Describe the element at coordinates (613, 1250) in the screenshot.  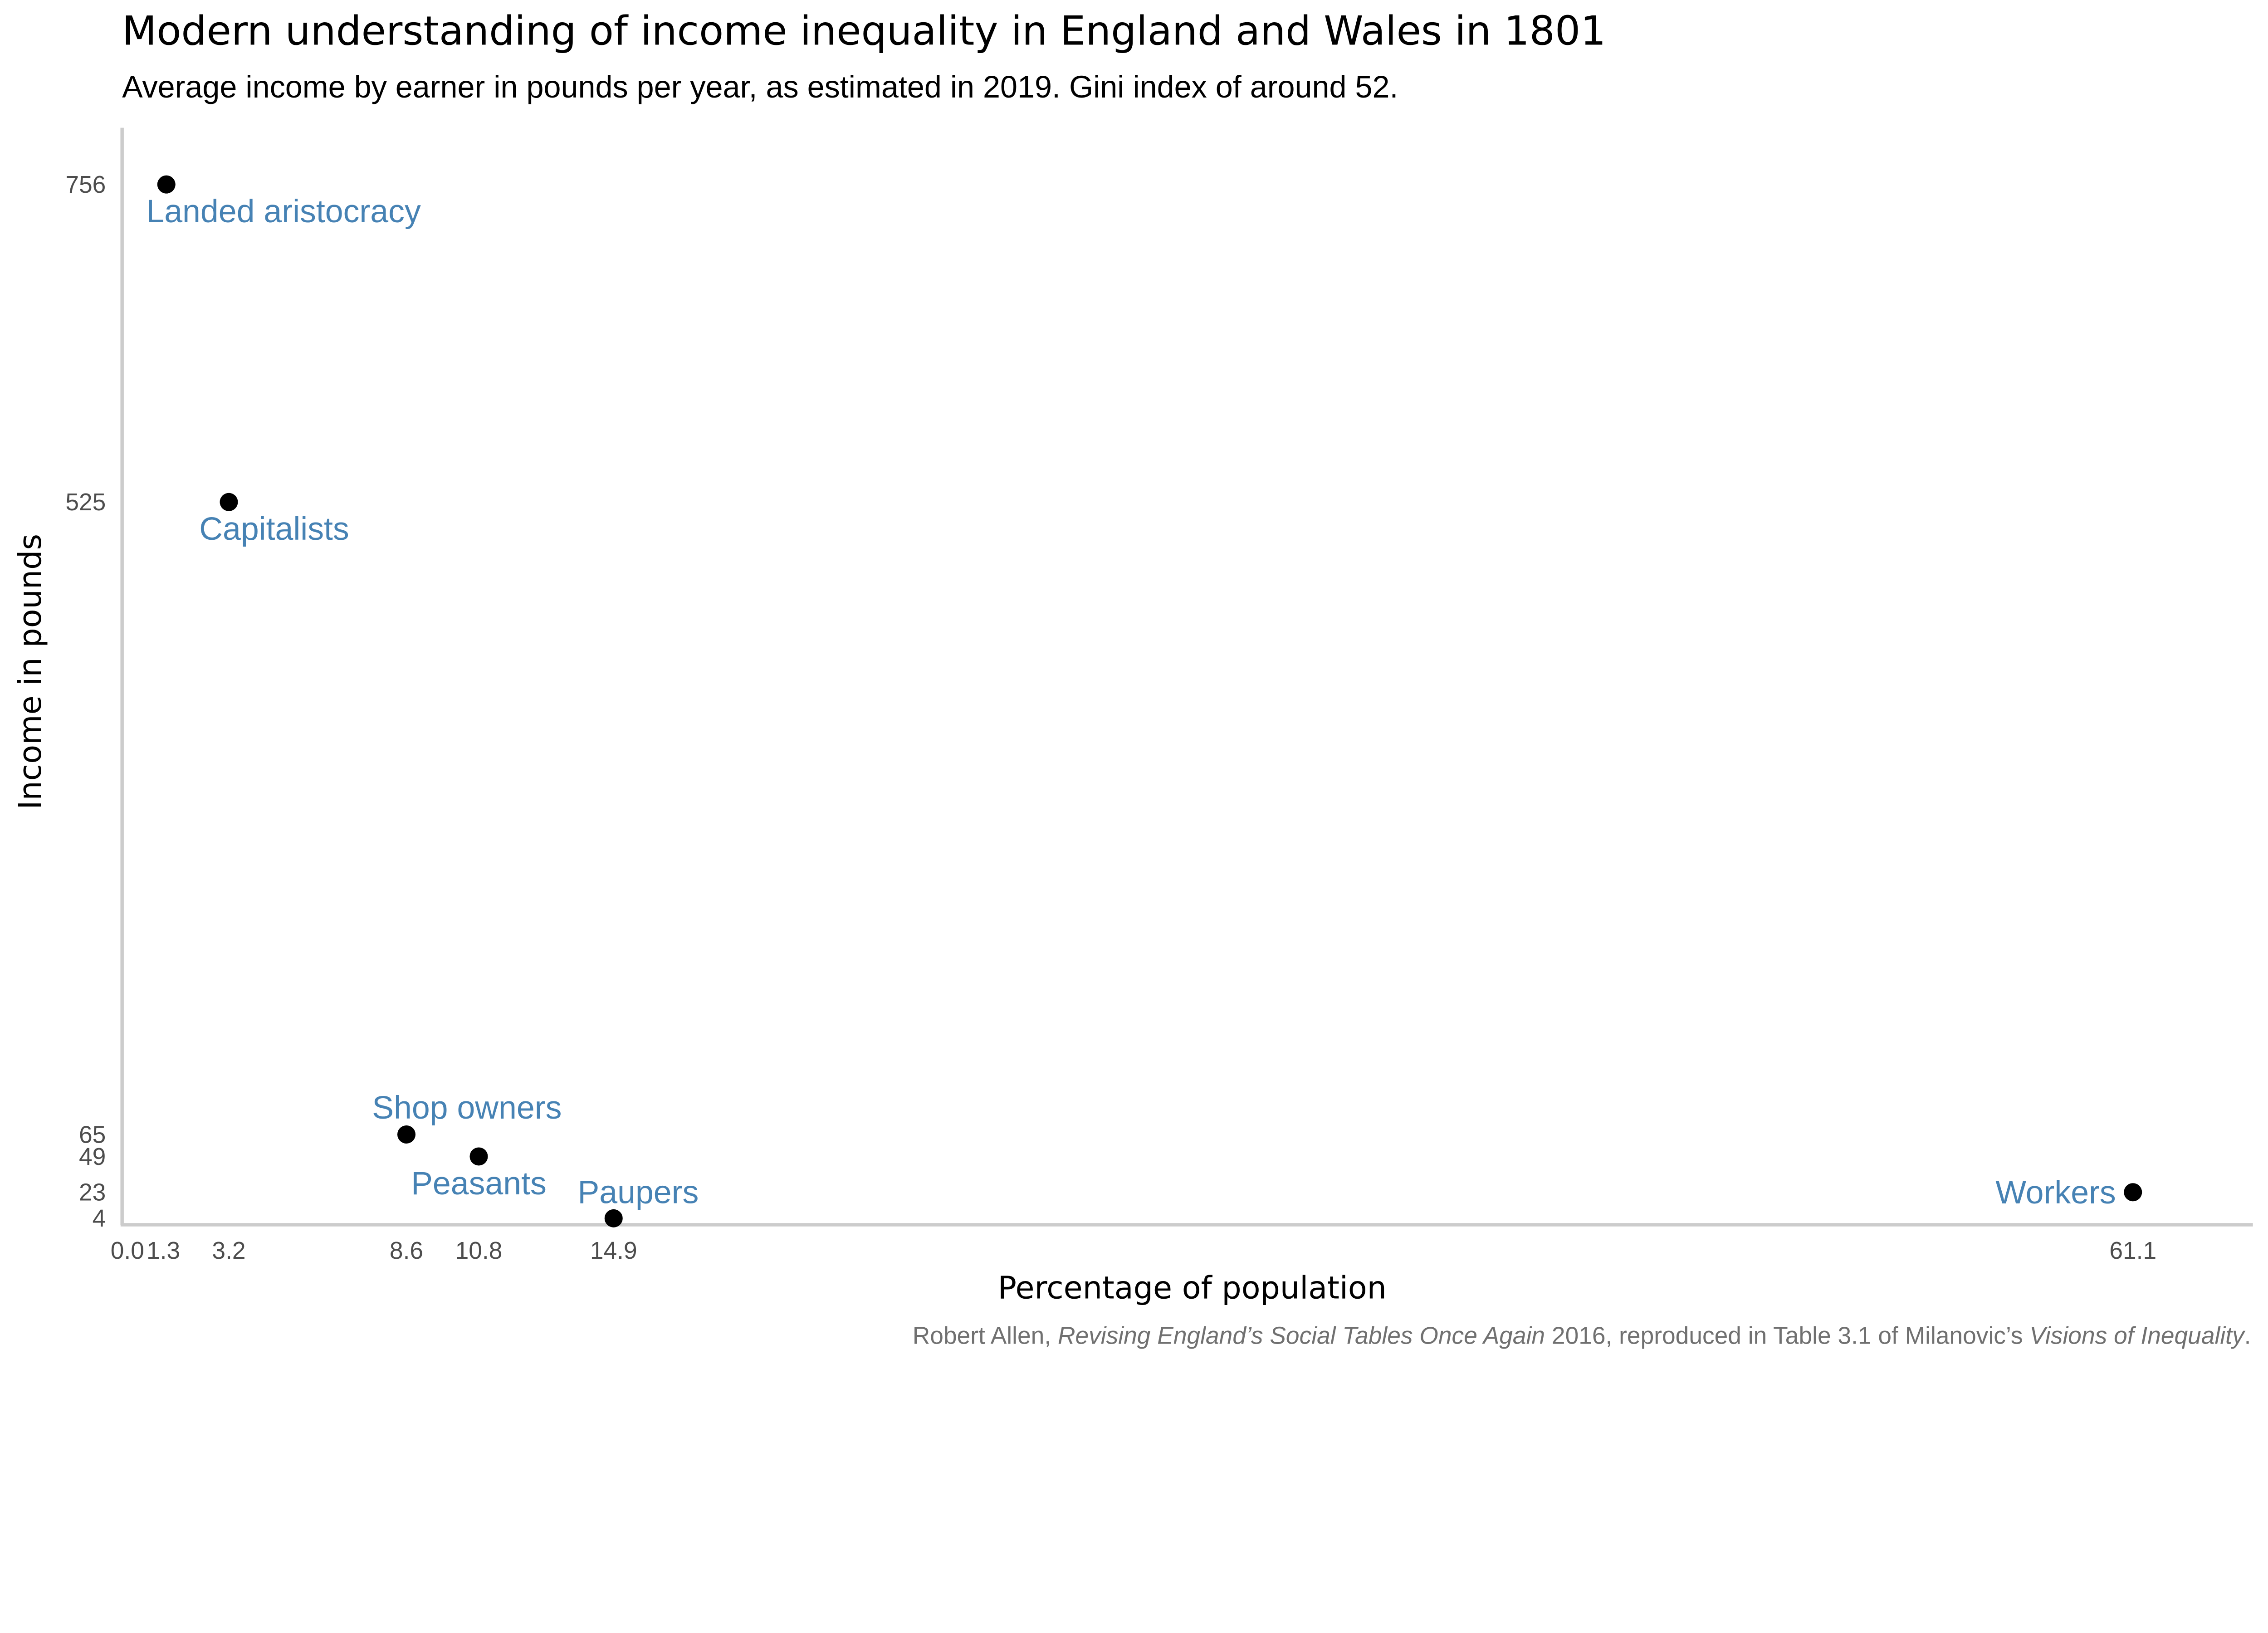
I see `x-tick-label: 14.9` at that location.